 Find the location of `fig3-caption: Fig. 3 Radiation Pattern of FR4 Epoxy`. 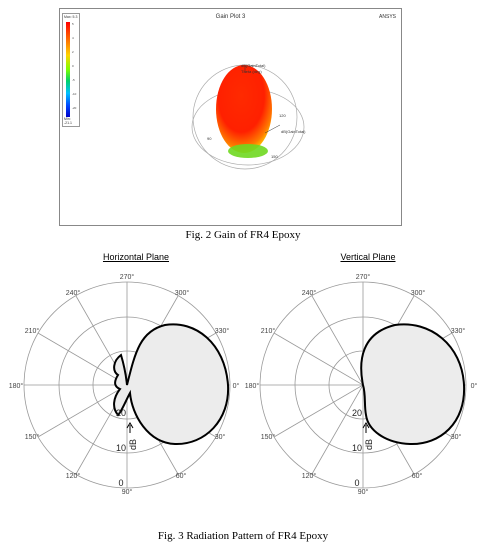

fig3-caption: Fig. 3 Radiation Pattern of FR4 Epoxy is located at coordinates (243, 536).